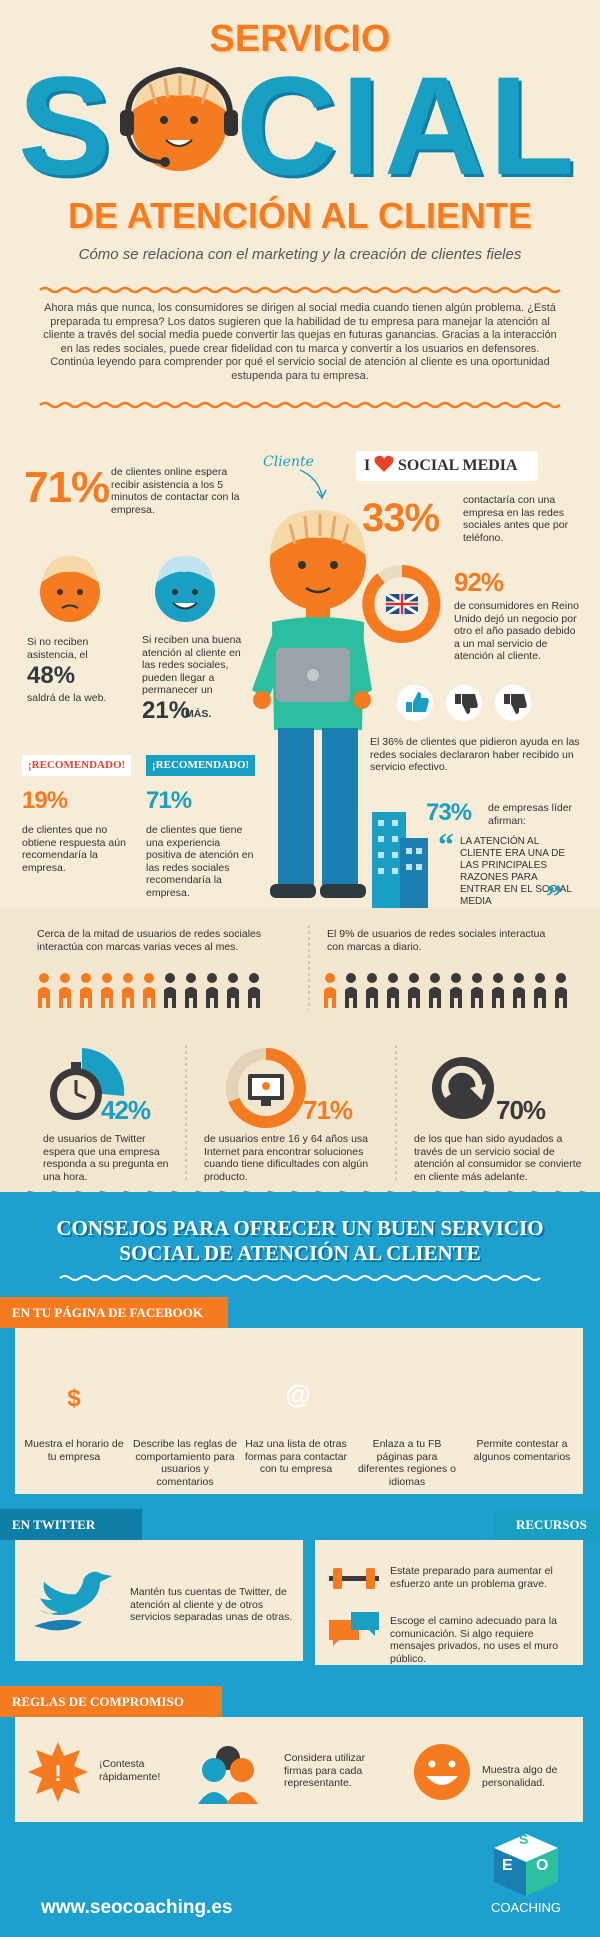 This screenshot has width=600, height=1937. I want to click on smiley, so click(442, 1772).